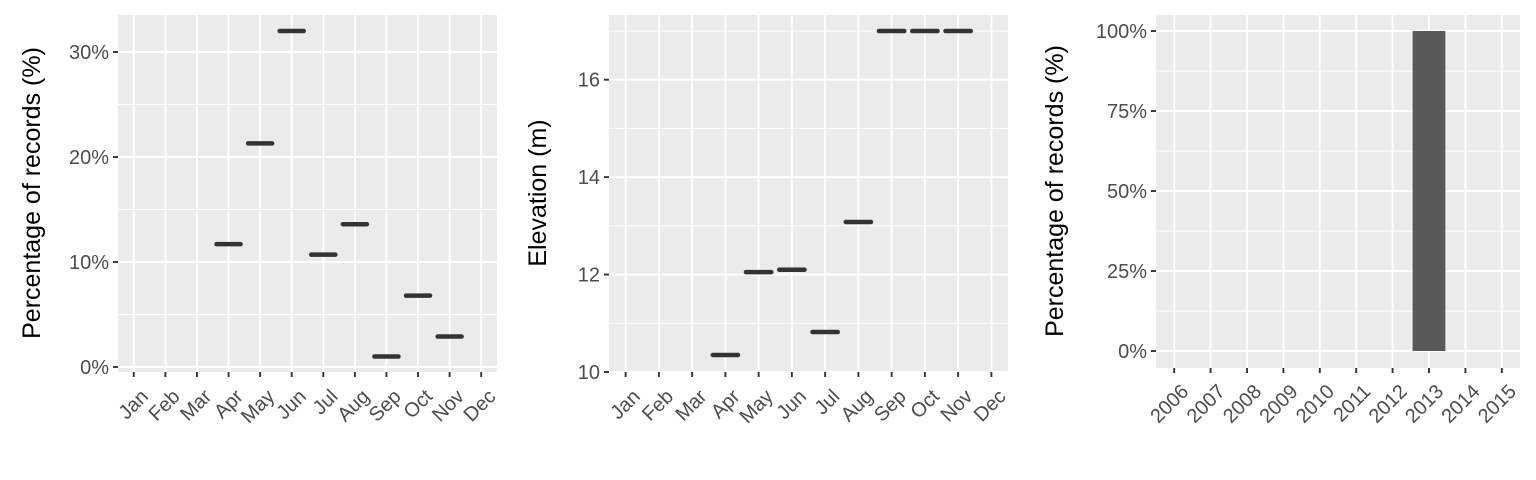 The width and height of the screenshot is (1536, 480). Describe the element at coordinates (89, 53) in the screenshot. I see `y-tick-label: 30%` at that location.